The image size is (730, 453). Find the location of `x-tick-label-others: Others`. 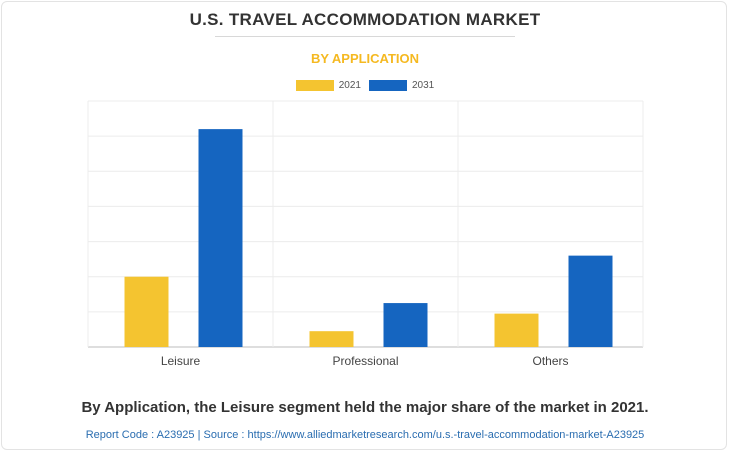

x-tick-label-others: Others is located at coordinates (550, 361).